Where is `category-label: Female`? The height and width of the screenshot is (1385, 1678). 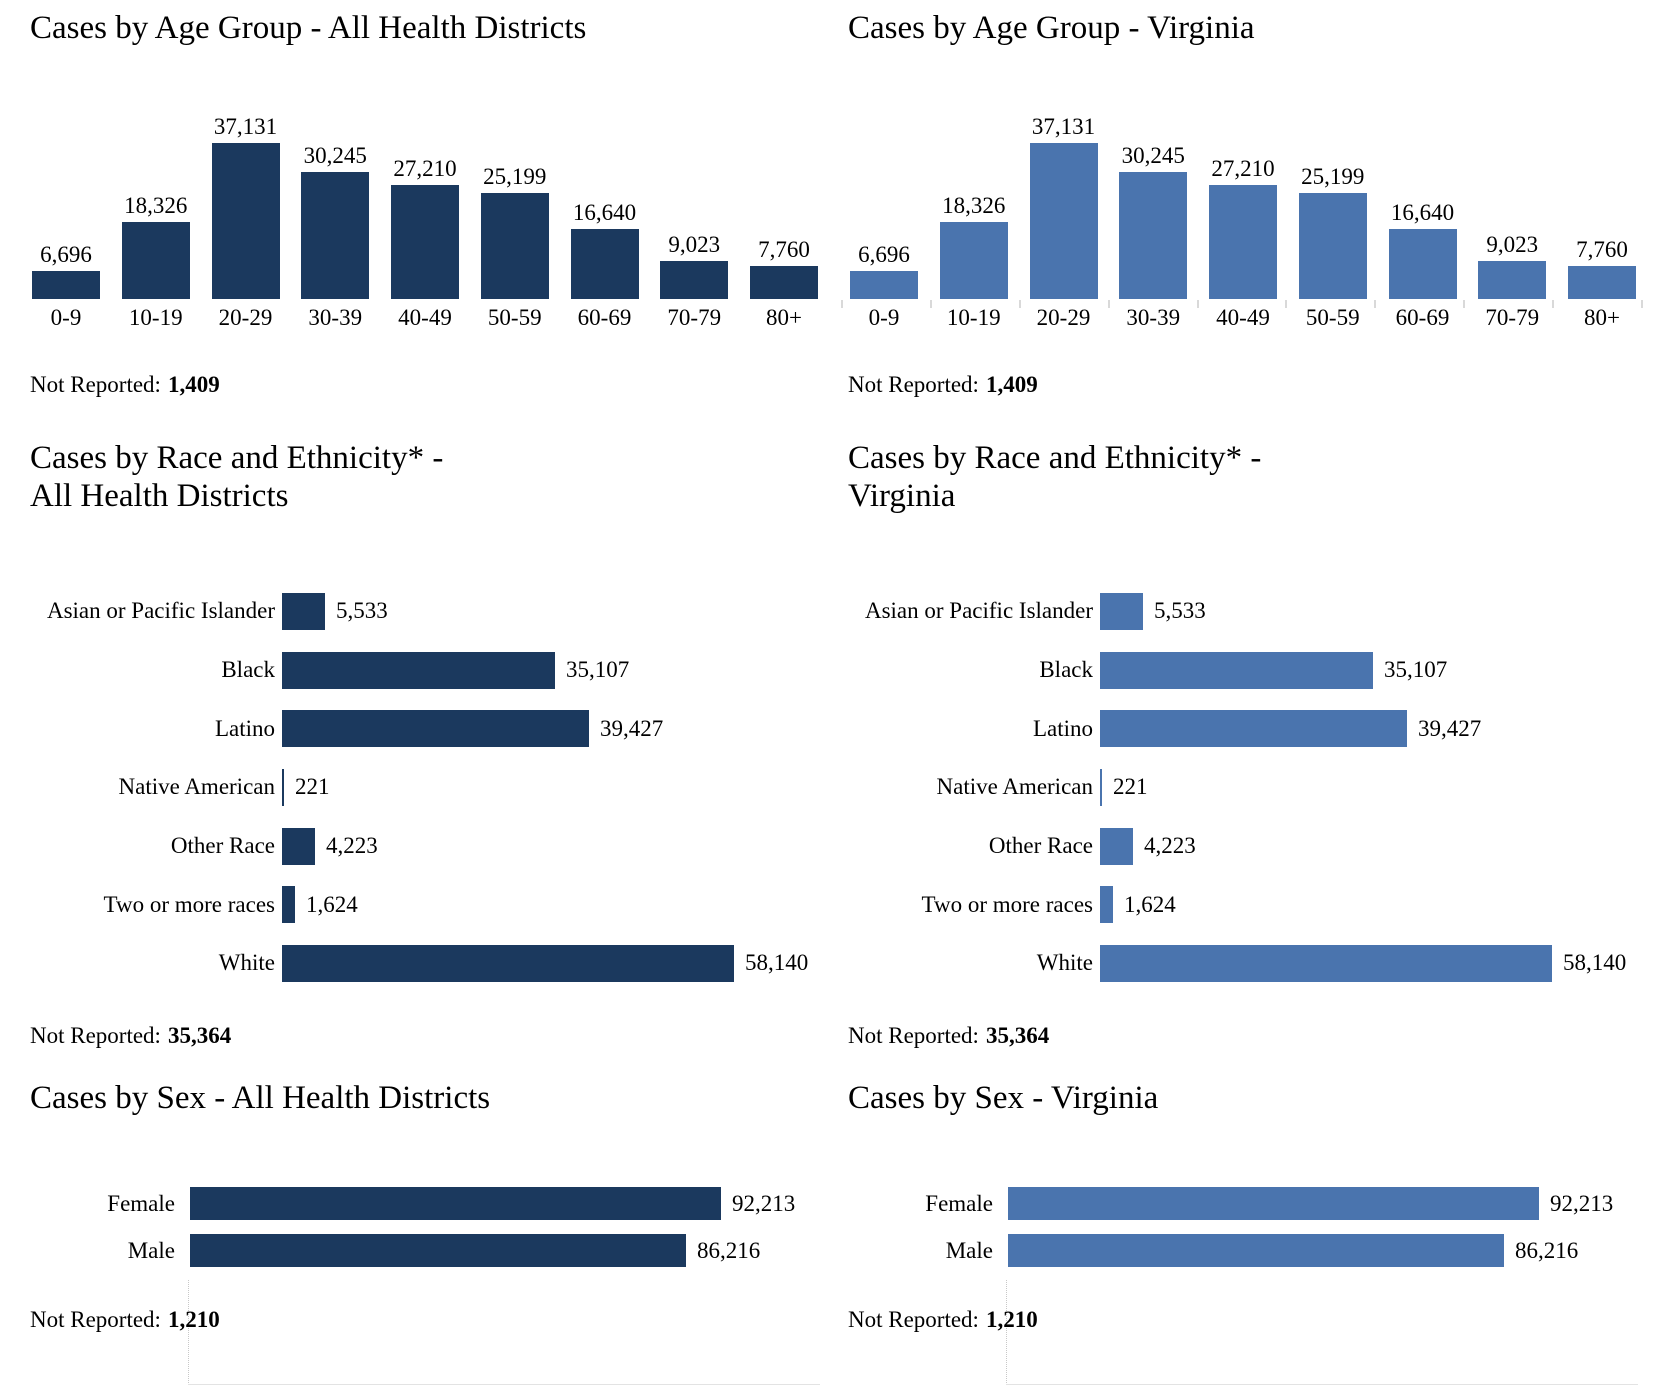
category-label: Female is located at coordinates (141, 1203).